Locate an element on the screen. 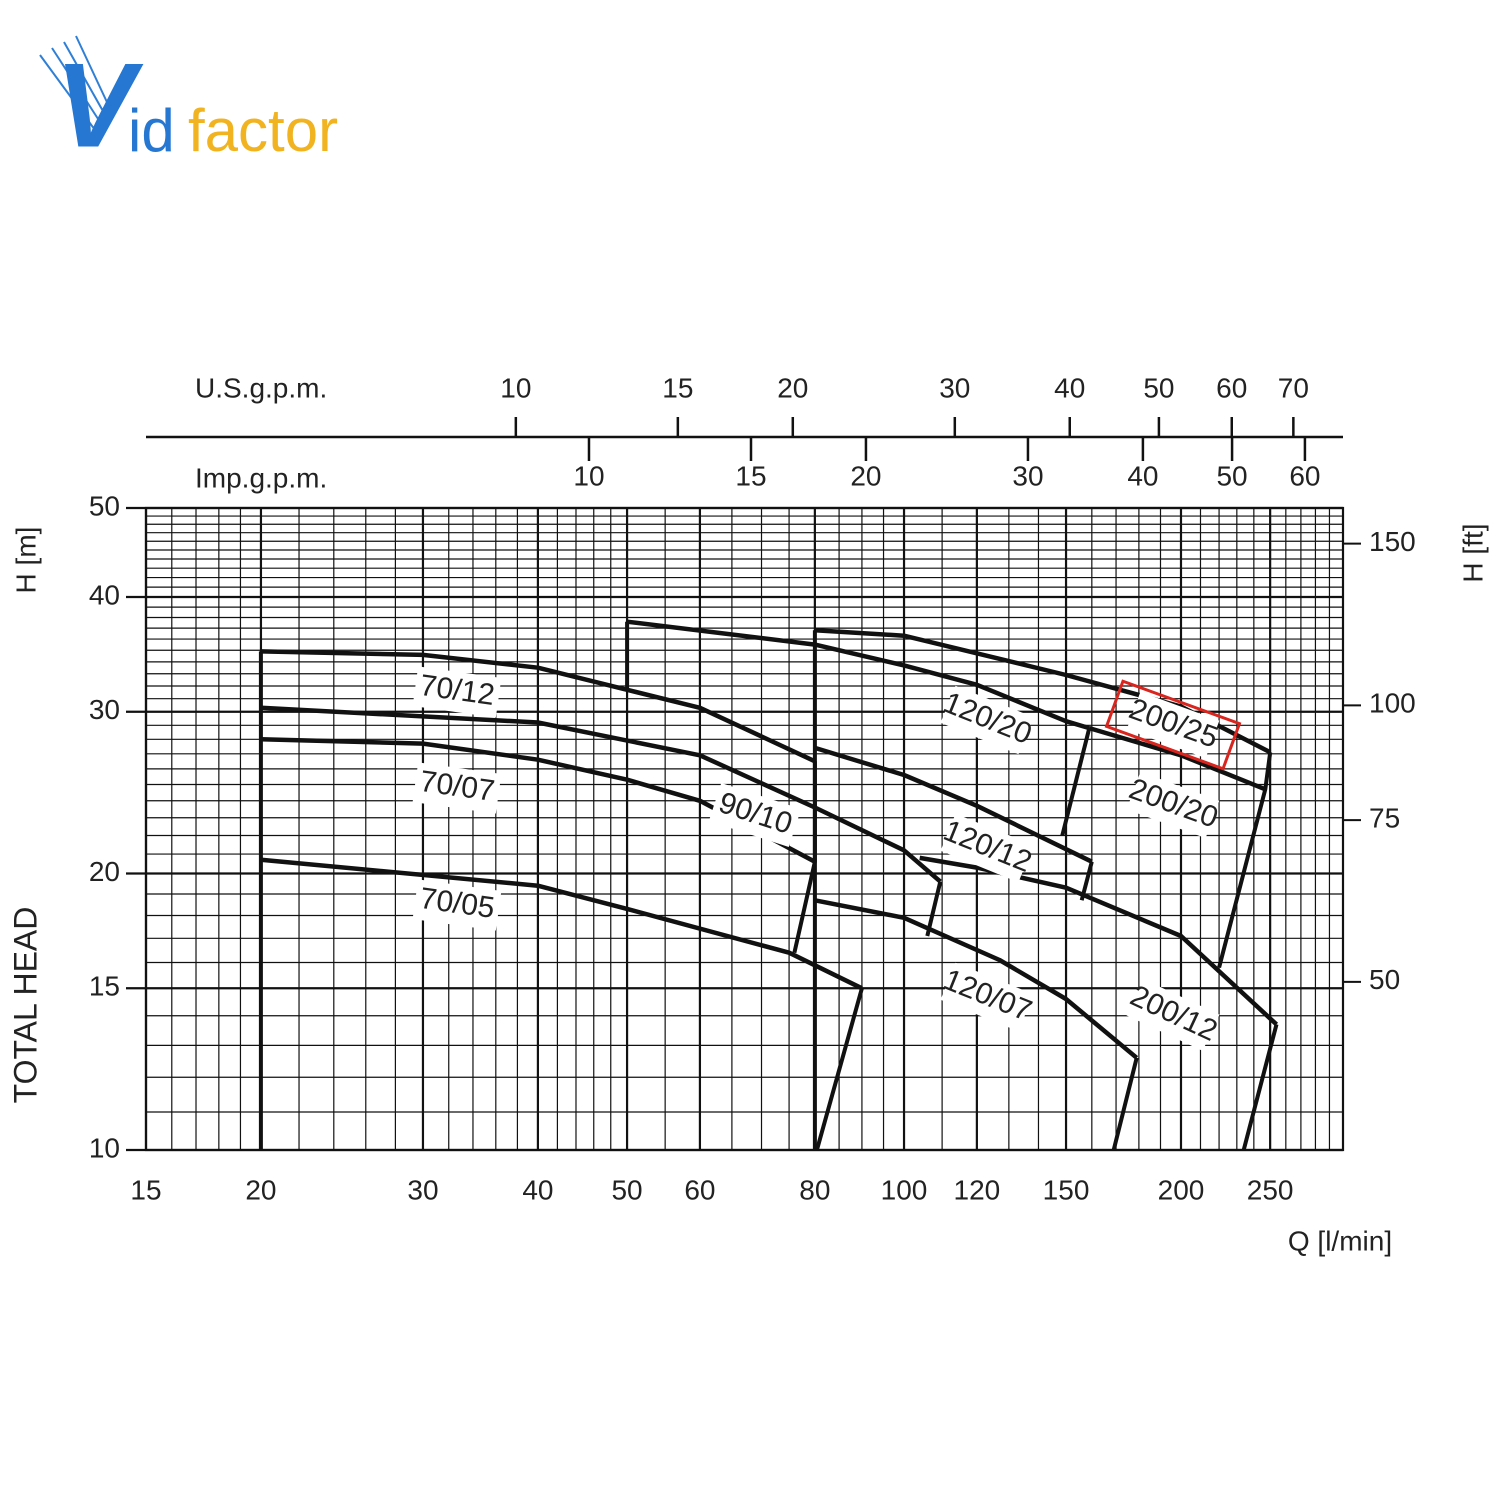 Image resolution: width=1500 pixels, height=1500 pixels. y-axis-label-extra: TOTAL HEAD is located at coordinates (25, 1005).